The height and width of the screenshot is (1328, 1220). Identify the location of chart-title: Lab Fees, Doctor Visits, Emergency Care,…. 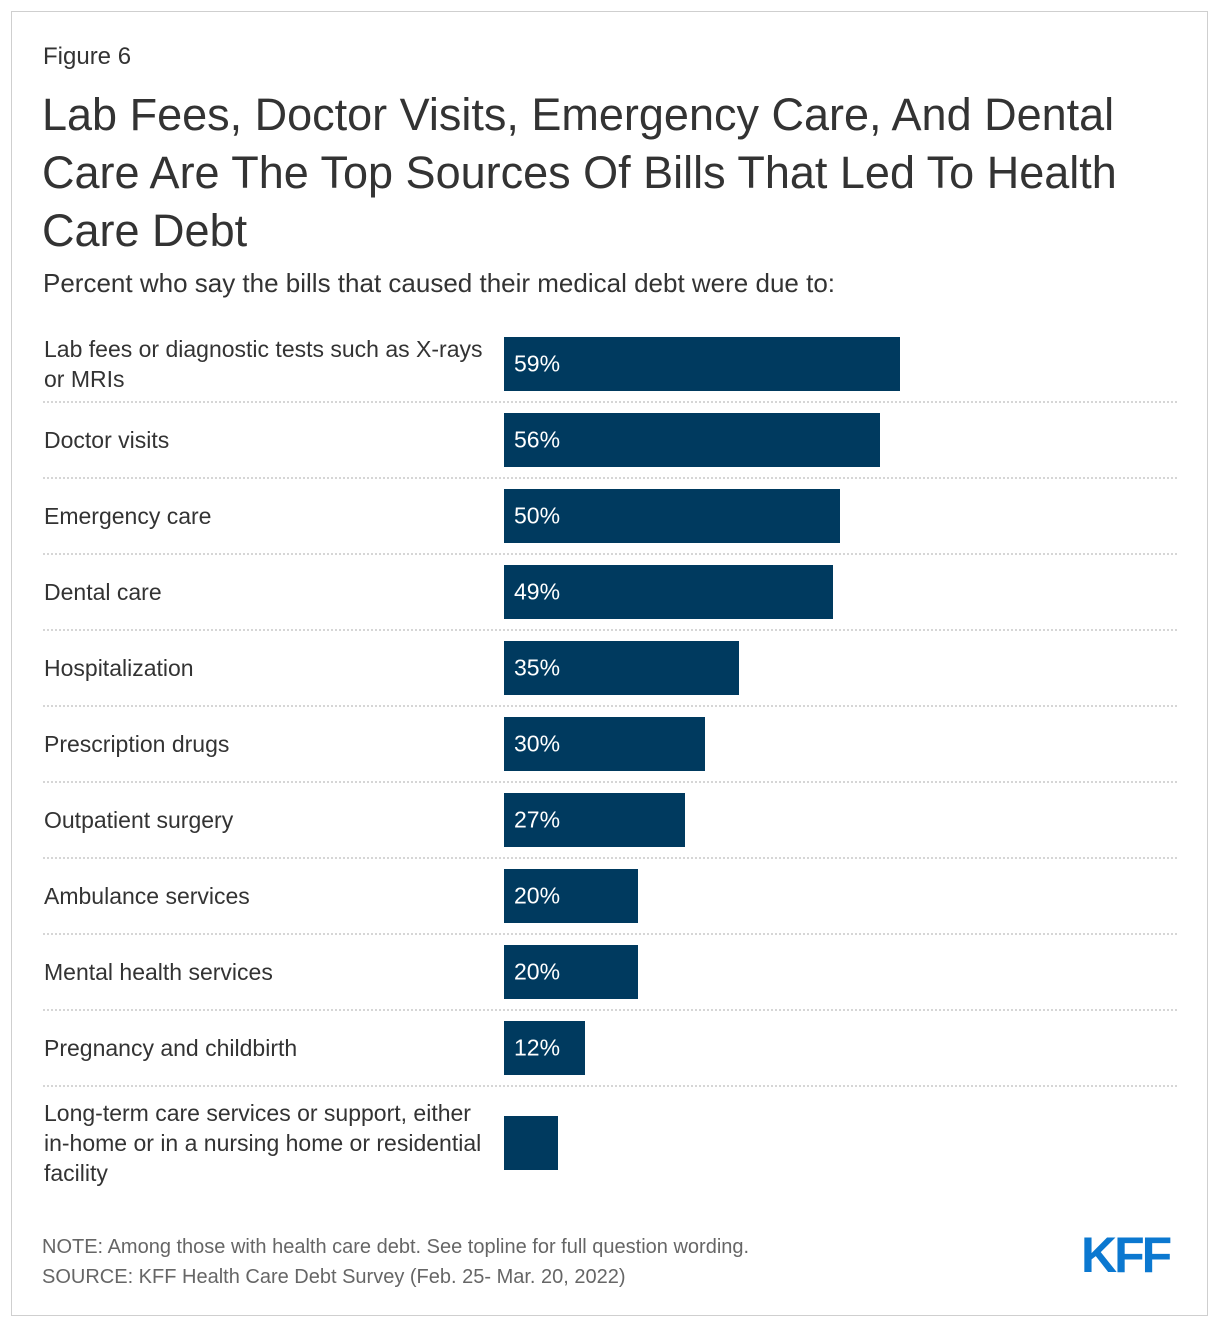
(579, 172).